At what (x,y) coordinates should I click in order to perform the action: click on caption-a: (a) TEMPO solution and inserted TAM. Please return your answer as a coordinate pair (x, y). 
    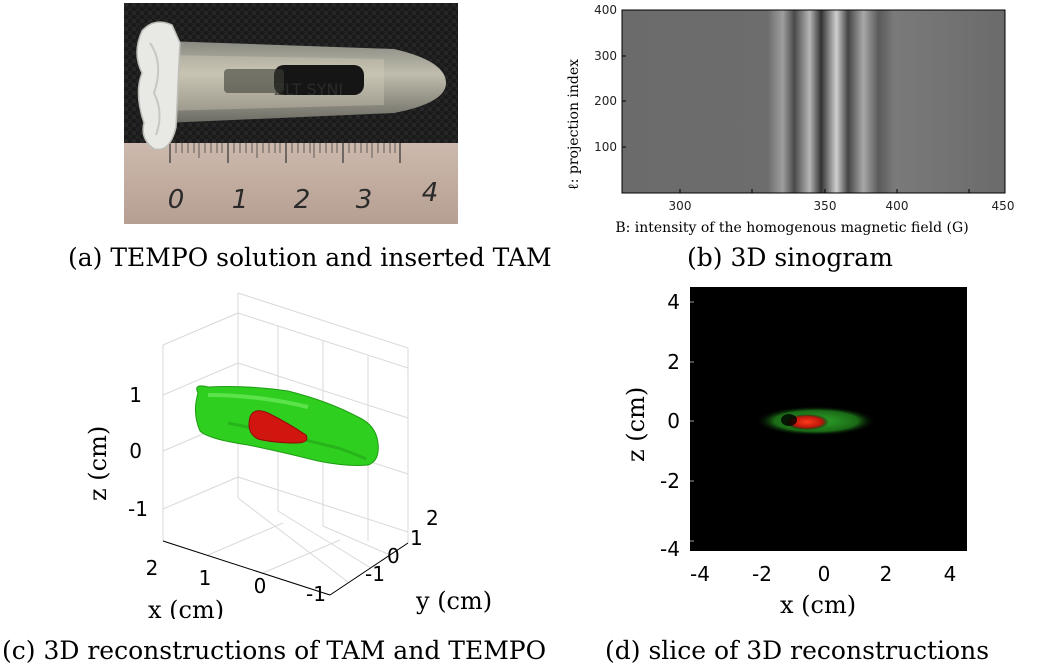
    Looking at the image, I should click on (310, 257).